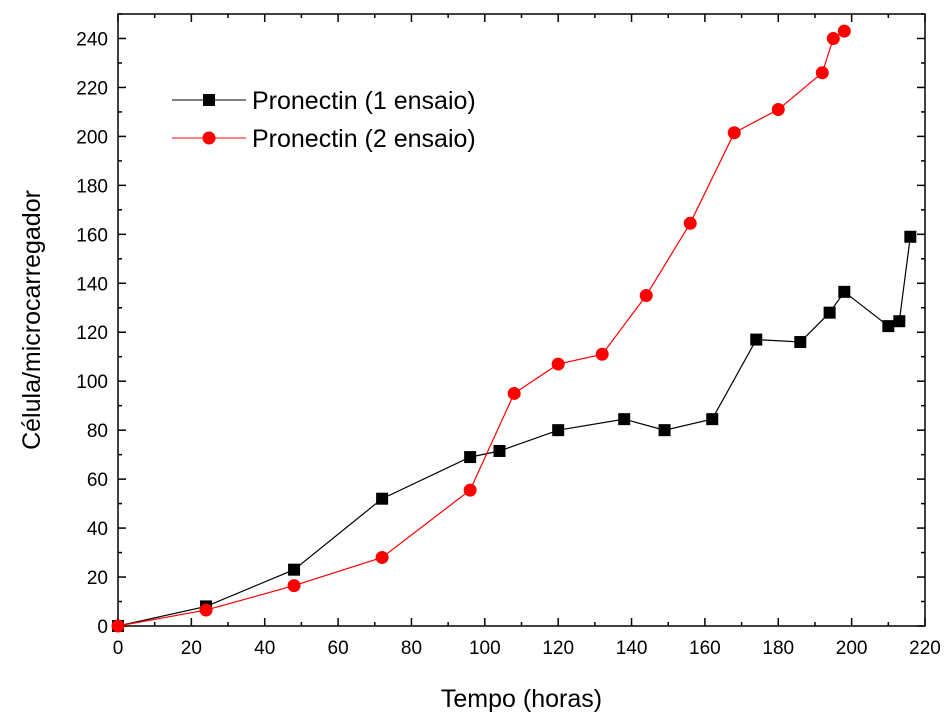 The width and height of the screenshot is (948, 720). Describe the element at coordinates (411, 648) in the screenshot. I see `x-tick-label: 80` at that location.